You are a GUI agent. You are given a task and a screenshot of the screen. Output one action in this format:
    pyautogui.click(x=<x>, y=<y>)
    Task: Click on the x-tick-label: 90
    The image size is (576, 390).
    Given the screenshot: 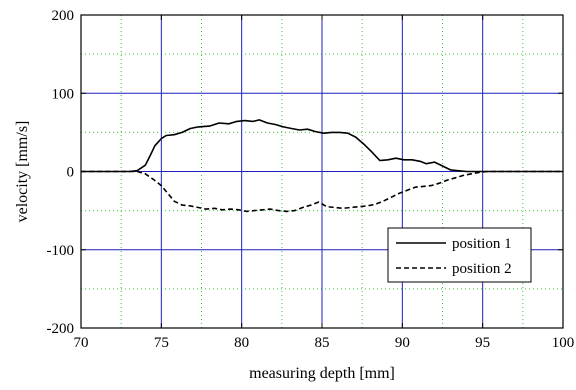 What is the action you would take?
    pyautogui.click(x=402, y=343)
    